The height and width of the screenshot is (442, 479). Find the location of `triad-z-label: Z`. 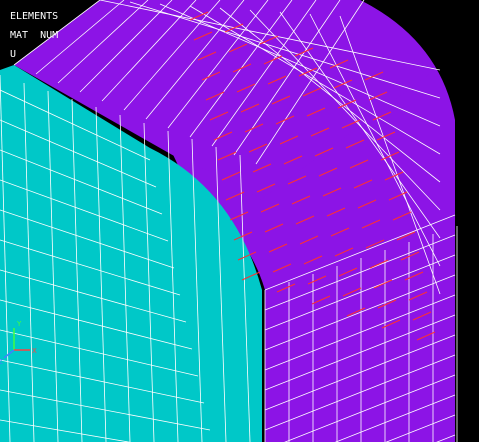

triad-z-label: Z is located at coordinates (1, 362).